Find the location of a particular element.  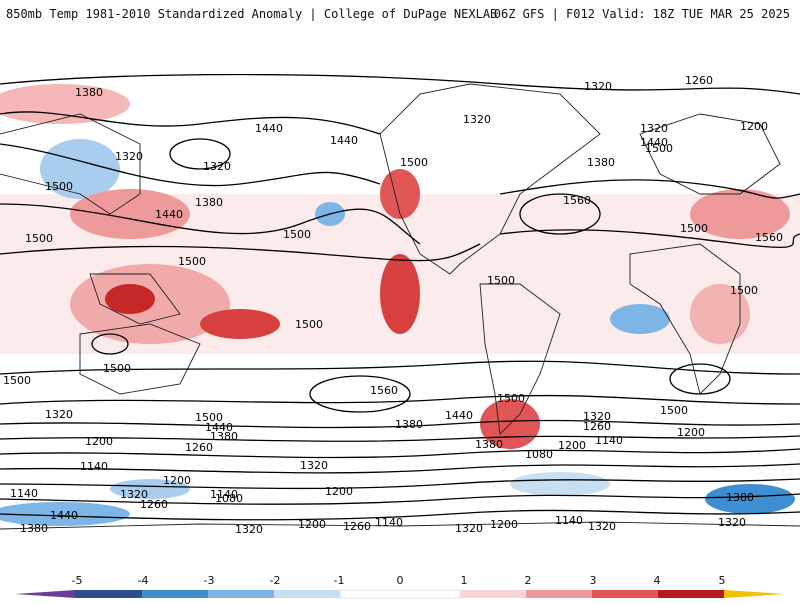

south-america-coast is located at coordinates (520, 359).